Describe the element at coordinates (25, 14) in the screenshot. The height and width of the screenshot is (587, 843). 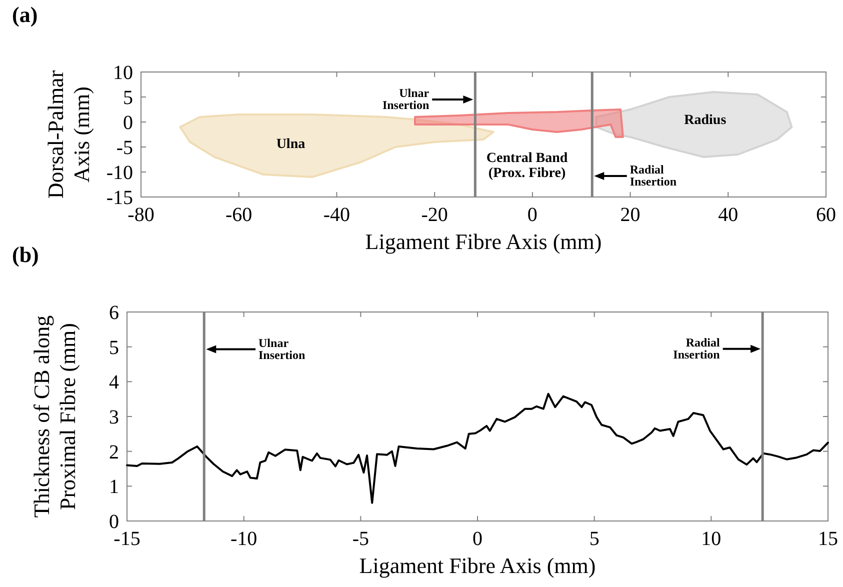
I see `chart-title: (a)` at that location.